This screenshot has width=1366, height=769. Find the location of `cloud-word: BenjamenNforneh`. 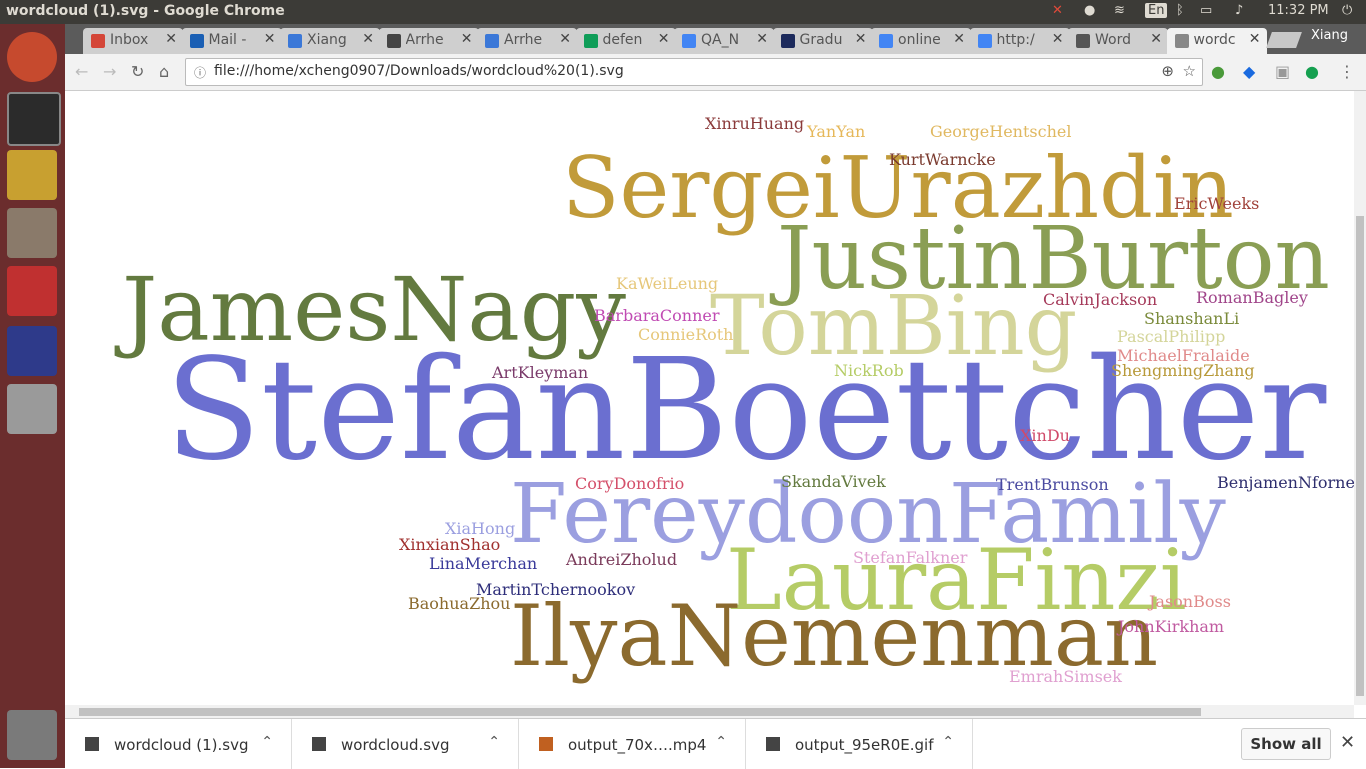

cloud-word: BenjamenNforneh is located at coordinates (1285, 482).